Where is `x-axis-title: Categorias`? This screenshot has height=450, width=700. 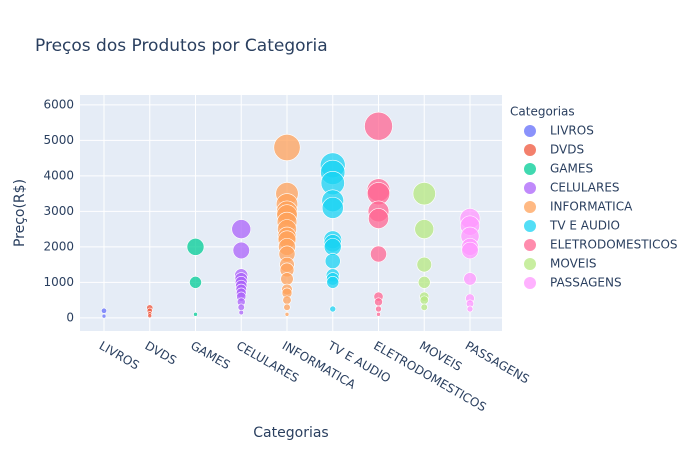 x-axis-title: Categorias is located at coordinates (290, 433).